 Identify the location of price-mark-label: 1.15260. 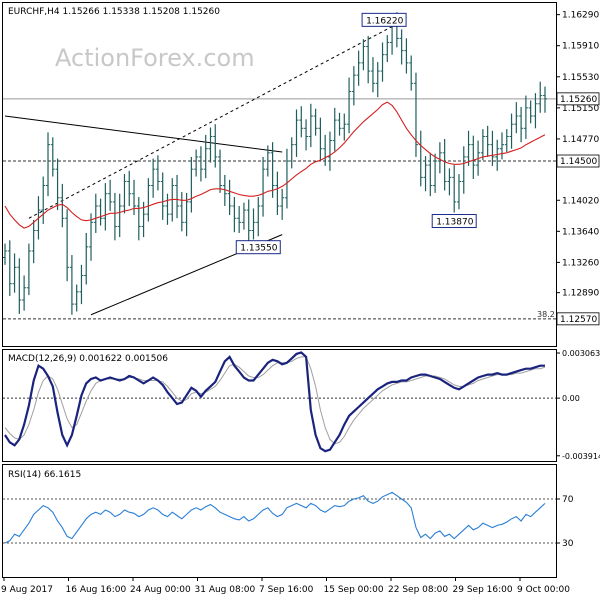
(578, 100).